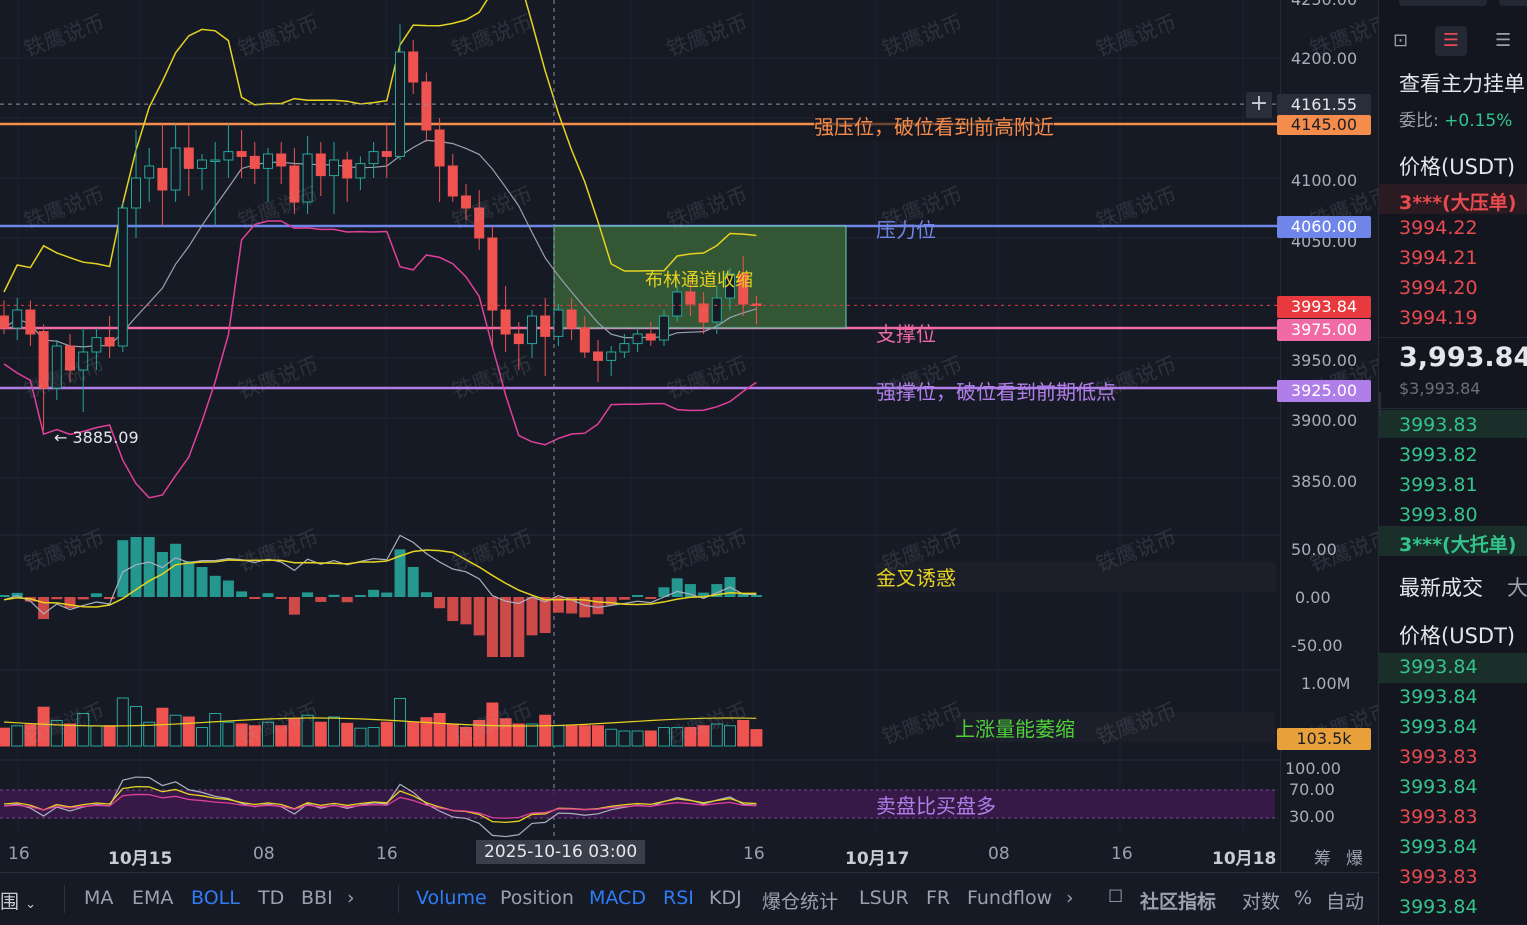  I want to click on macd-label: 0.00, so click(1313, 597).